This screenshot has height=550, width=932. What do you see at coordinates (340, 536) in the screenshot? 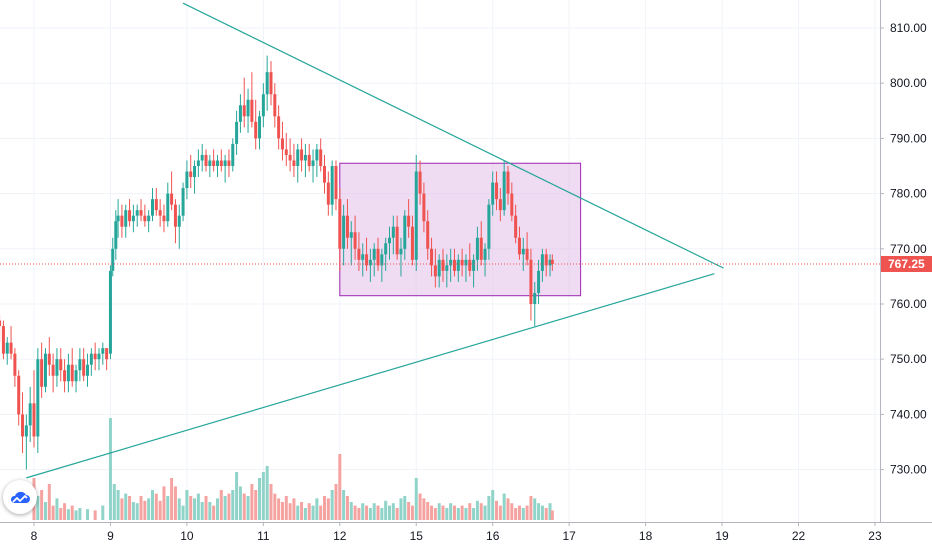
I see `time-tick-label: 12` at bounding box center [340, 536].